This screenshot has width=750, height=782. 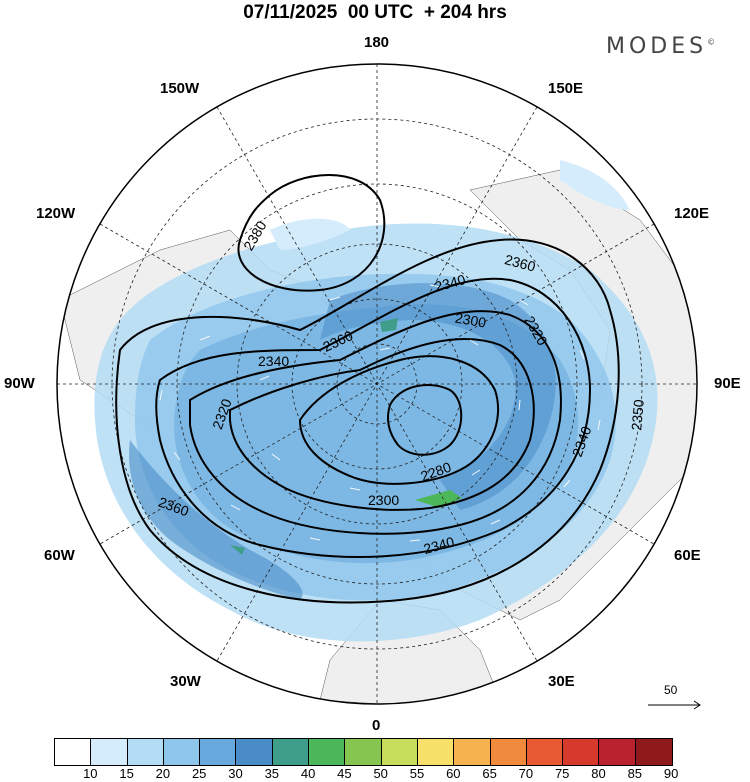 What do you see at coordinates (90, 773) in the screenshot?
I see `colorbar-tick-label: 10` at bounding box center [90, 773].